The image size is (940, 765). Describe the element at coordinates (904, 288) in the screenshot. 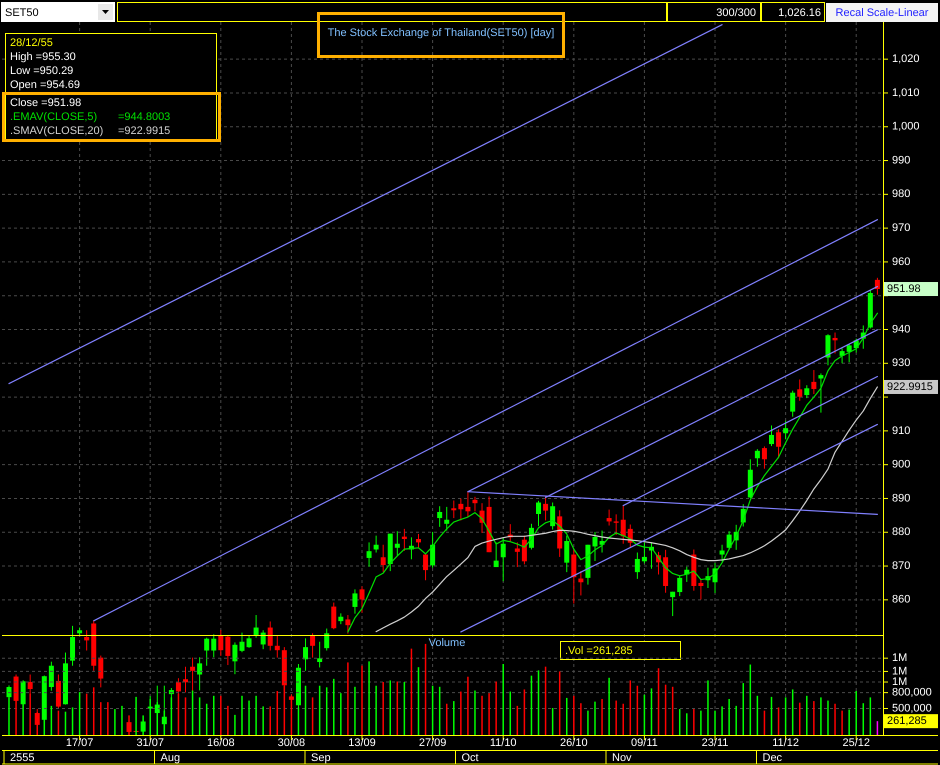

I see `text: 951.98` at that location.